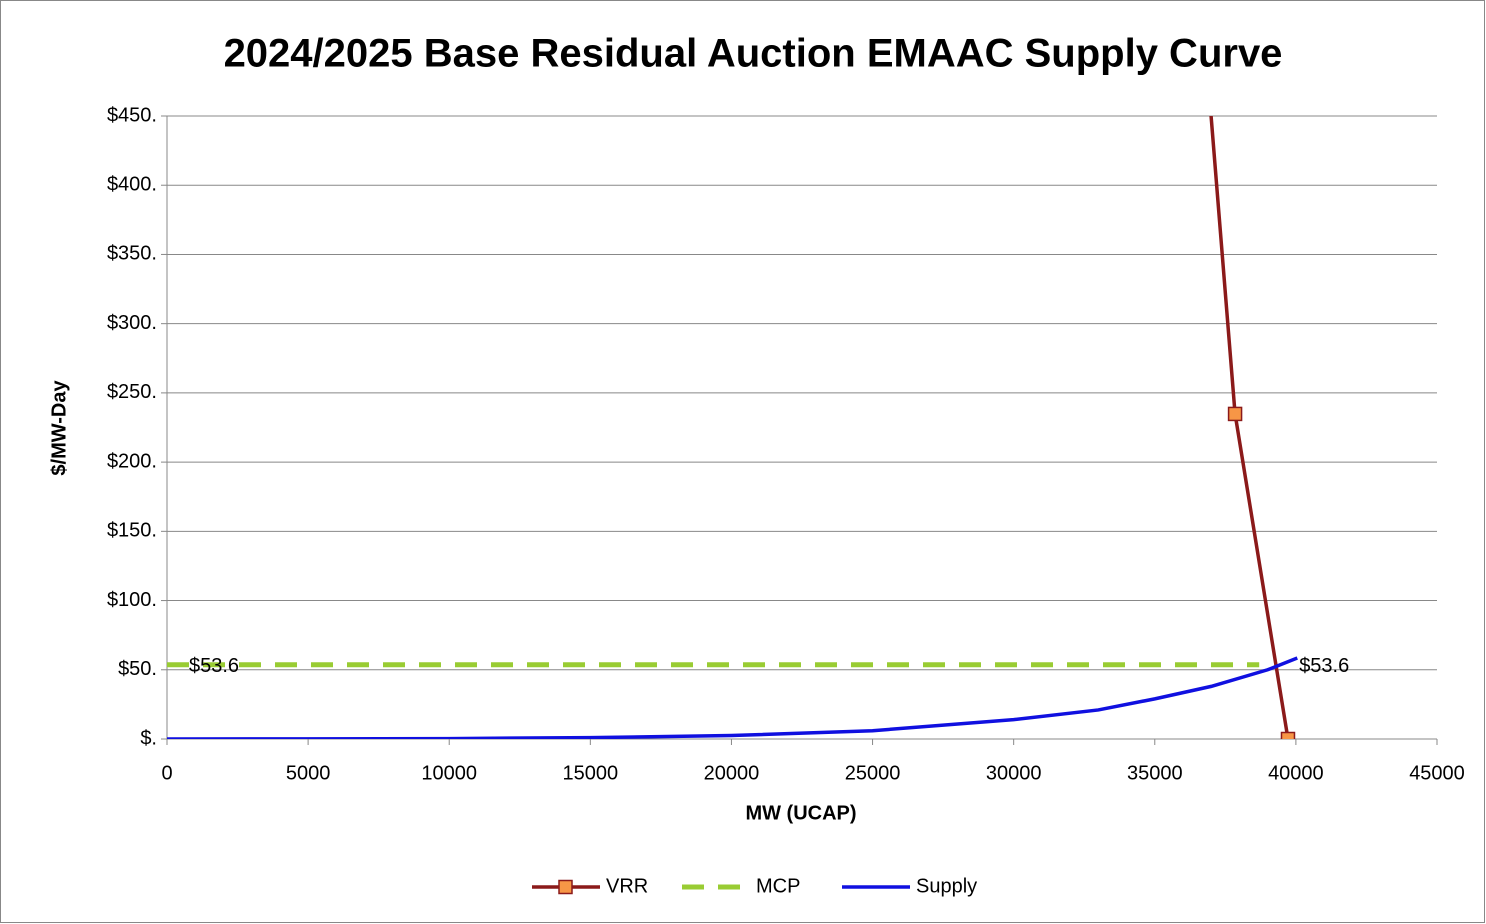 Image resolution: width=1486 pixels, height=924 pixels. What do you see at coordinates (732, 697) in the screenshot?
I see `series-line` at bounding box center [732, 697].